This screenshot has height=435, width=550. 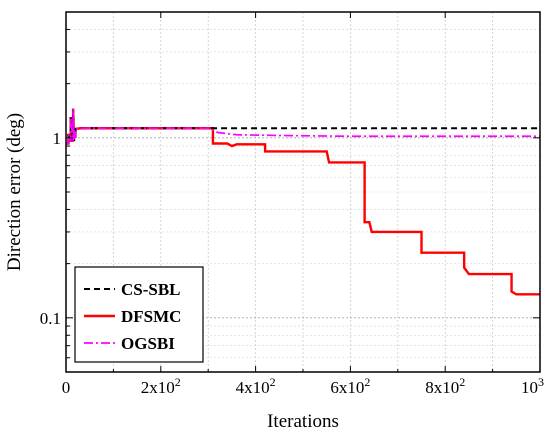 I want to click on legend-box, so click(x=139, y=314).